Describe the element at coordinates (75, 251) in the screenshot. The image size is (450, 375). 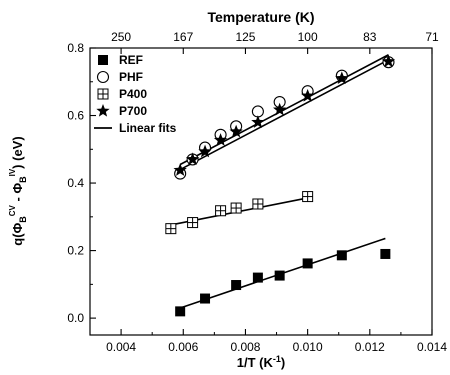
I see `y-tick-label: 0.2` at that location.